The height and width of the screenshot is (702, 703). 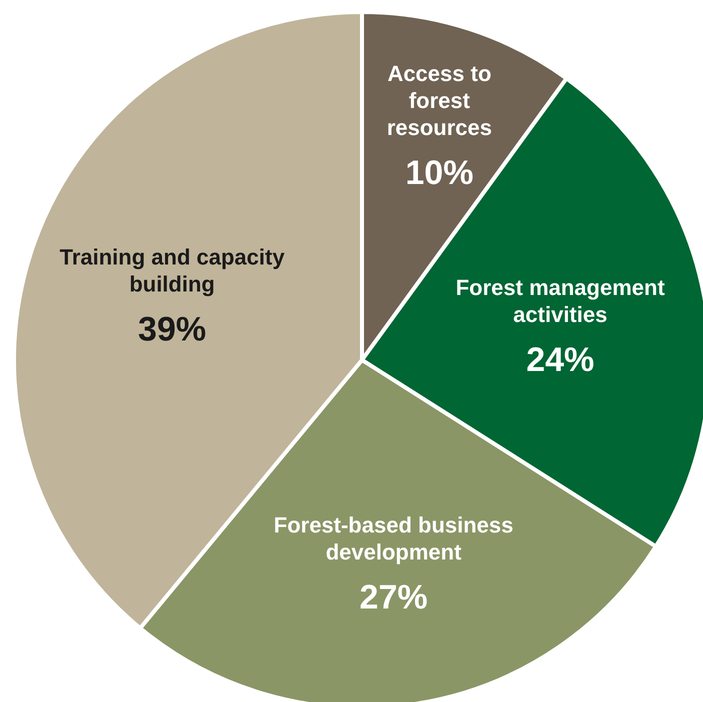 I want to click on data-label: 10%, so click(x=439, y=173).